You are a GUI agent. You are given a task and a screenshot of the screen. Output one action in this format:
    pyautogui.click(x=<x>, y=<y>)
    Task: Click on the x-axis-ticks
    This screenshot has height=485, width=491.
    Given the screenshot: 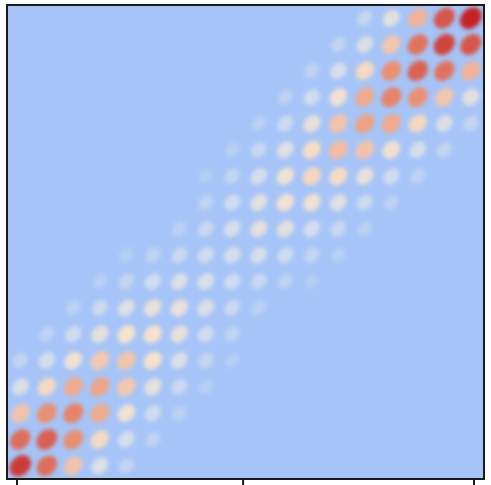 What is the action you would take?
    pyautogui.click(x=245, y=482)
    